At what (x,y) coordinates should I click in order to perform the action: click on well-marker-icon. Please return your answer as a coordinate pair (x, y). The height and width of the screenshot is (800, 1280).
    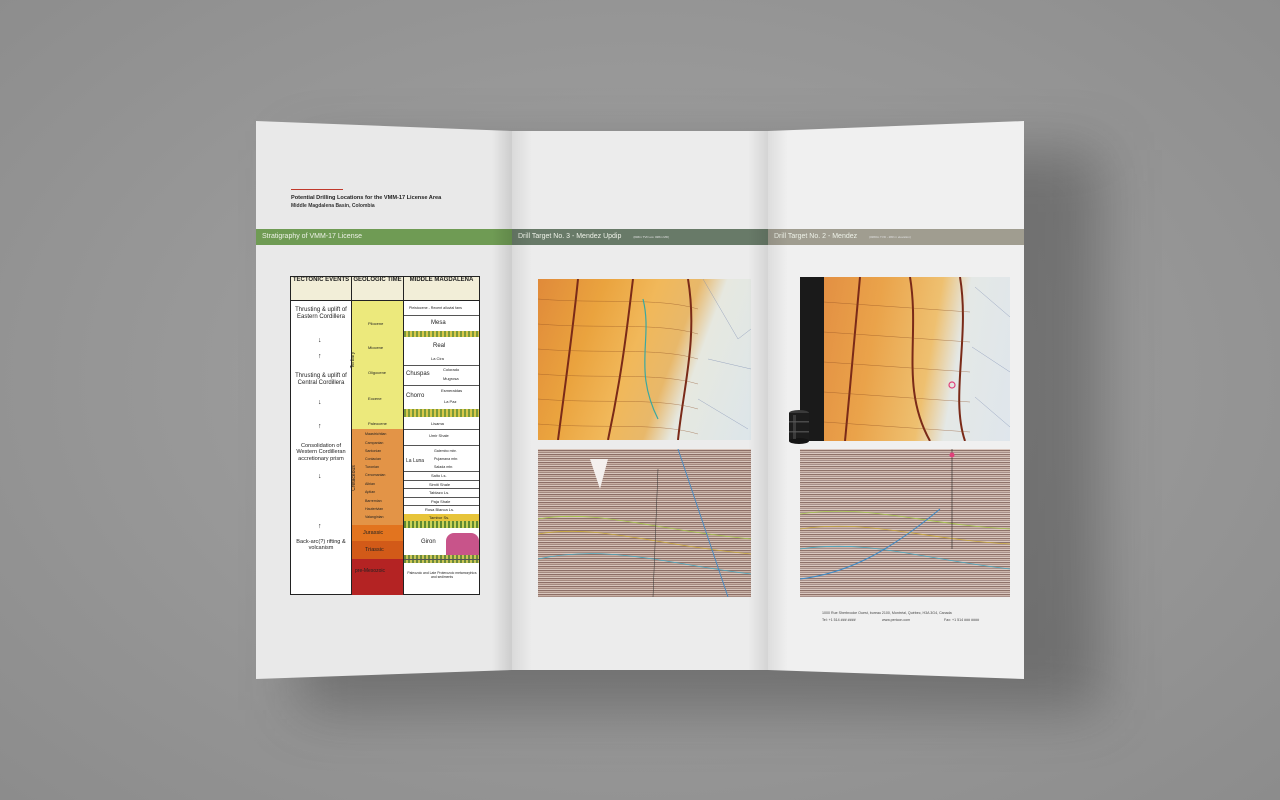
    Looking at the image, I should click on (952, 455).